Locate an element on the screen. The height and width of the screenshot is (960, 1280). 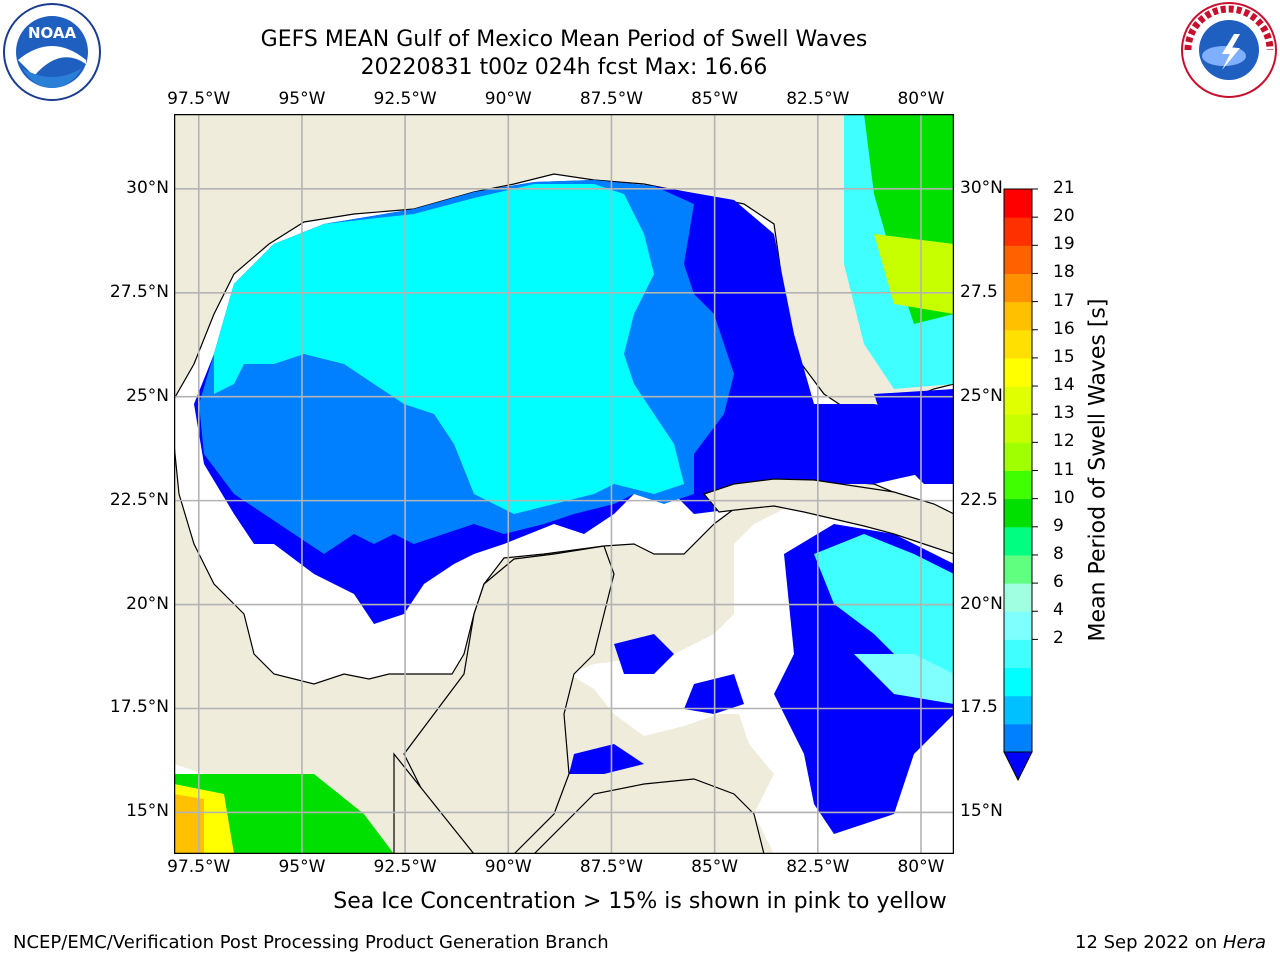
nws-logo is located at coordinates (1229, 50).